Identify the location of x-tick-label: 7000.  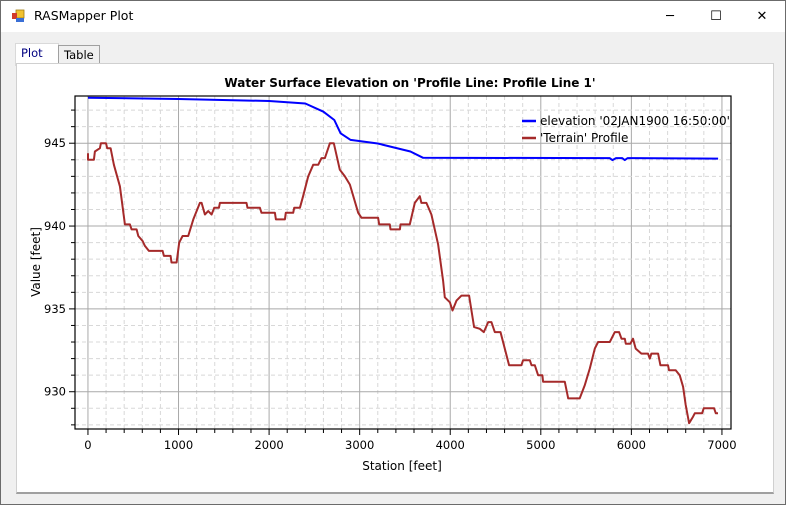
(721, 445).